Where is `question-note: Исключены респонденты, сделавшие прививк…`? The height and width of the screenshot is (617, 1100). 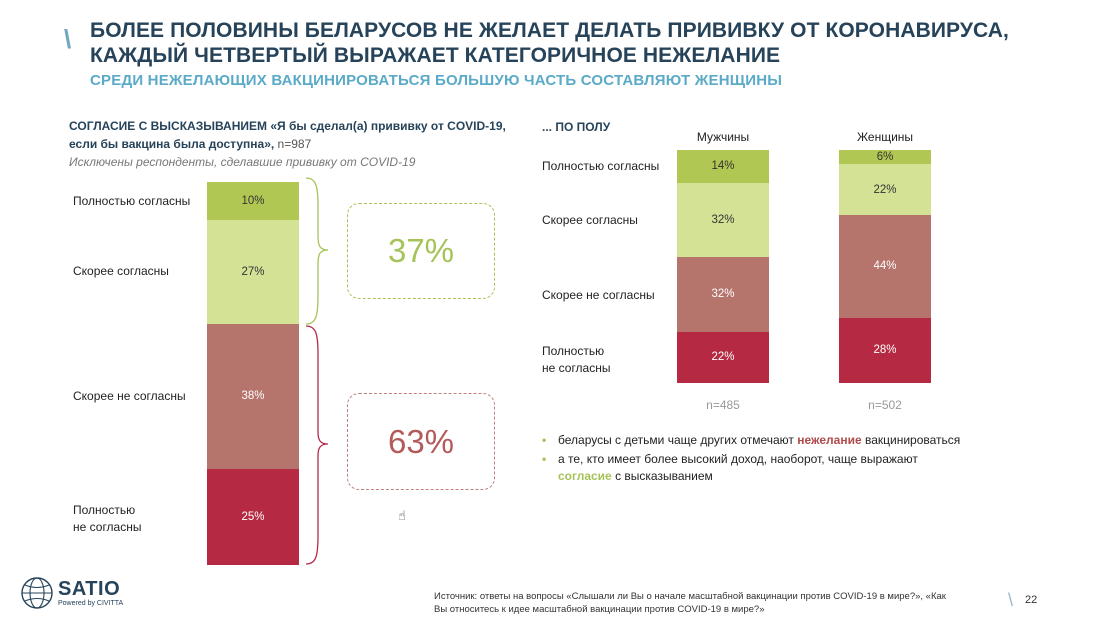 question-note: Исключены респонденты, сделавшие прививк… is located at coordinates (242, 162).